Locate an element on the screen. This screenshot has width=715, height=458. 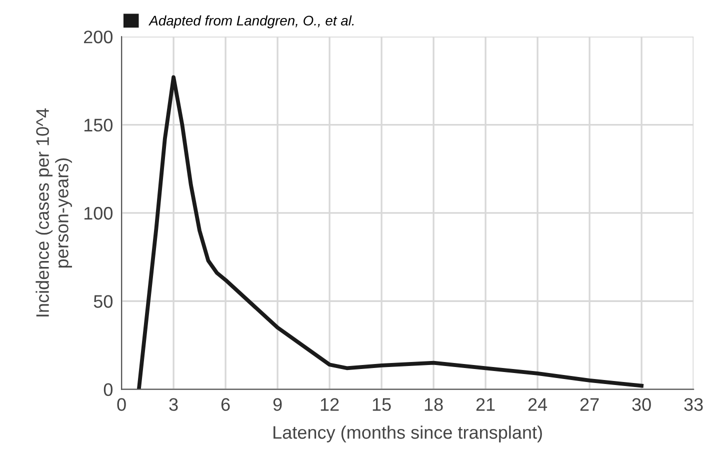
y-tick-label: 0 is located at coordinates (108, 389).